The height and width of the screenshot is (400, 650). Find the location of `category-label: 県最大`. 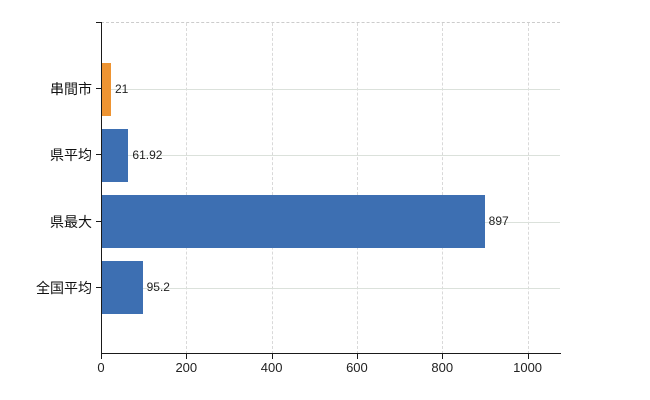

category-label: 県最大 is located at coordinates (71, 221).